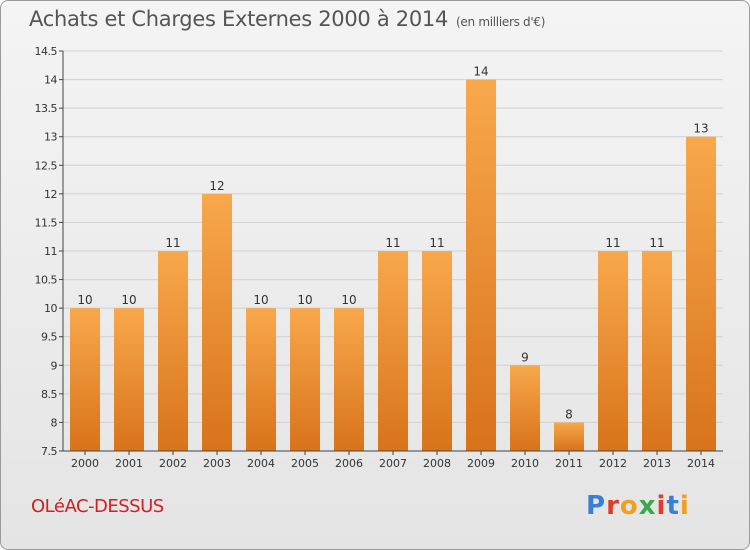  I want to click on chart-title-text: Achats et Charges Externes 2000 à 2014, so click(239, 19).